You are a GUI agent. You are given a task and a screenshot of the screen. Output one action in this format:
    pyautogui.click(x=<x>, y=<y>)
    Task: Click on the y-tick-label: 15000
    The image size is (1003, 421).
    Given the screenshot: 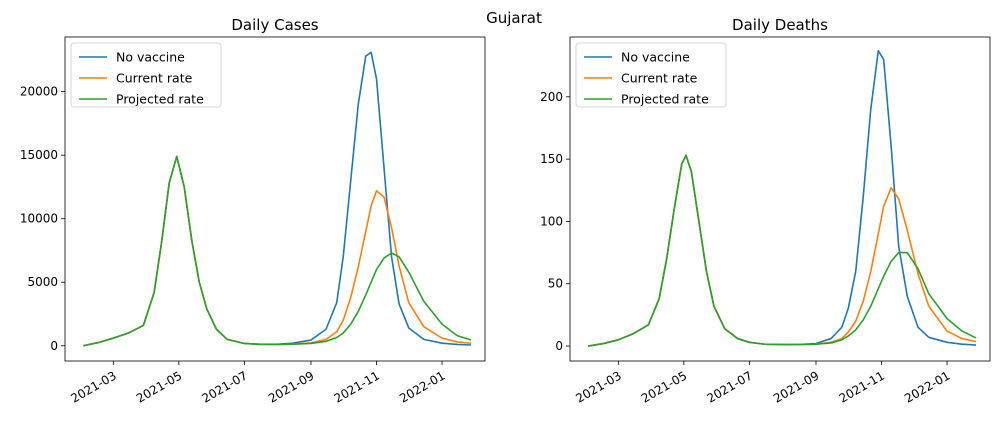 What is the action you would take?
    pyautogui.click(x=39, y=155)
    